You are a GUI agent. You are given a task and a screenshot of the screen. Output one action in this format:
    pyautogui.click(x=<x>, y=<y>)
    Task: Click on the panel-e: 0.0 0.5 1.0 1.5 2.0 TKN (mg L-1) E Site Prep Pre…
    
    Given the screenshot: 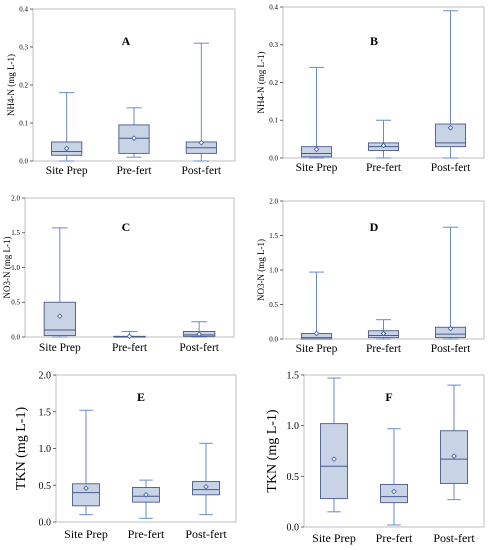 What is the action you would take?
    pyautogui.click(x=125, y=456)
    